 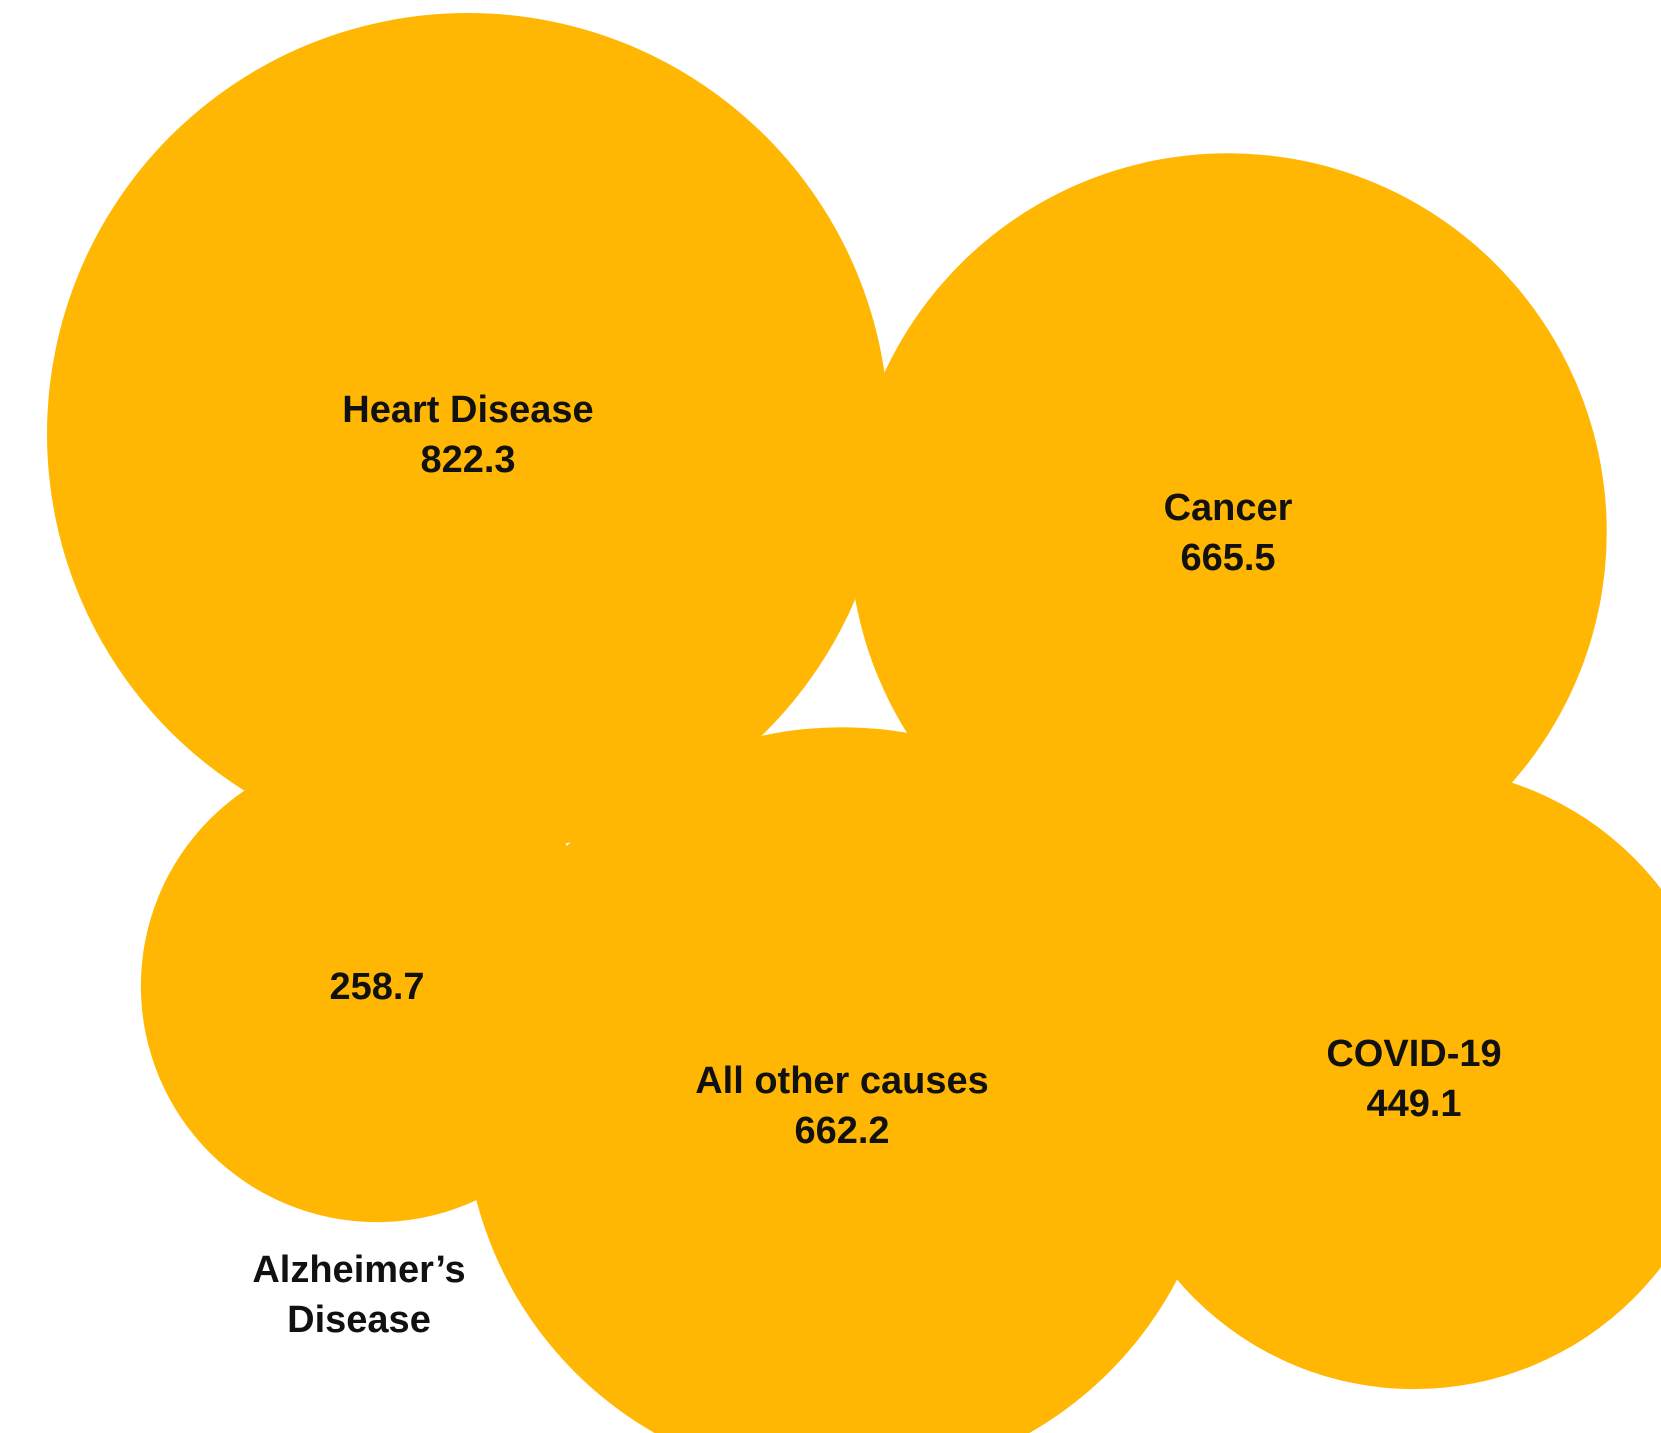 What do you see at coordinates (376, 987) in the screenshot?
I see `bubble-value-alzheimer-s-disease: 258.7` at bounding box center [376, 987].